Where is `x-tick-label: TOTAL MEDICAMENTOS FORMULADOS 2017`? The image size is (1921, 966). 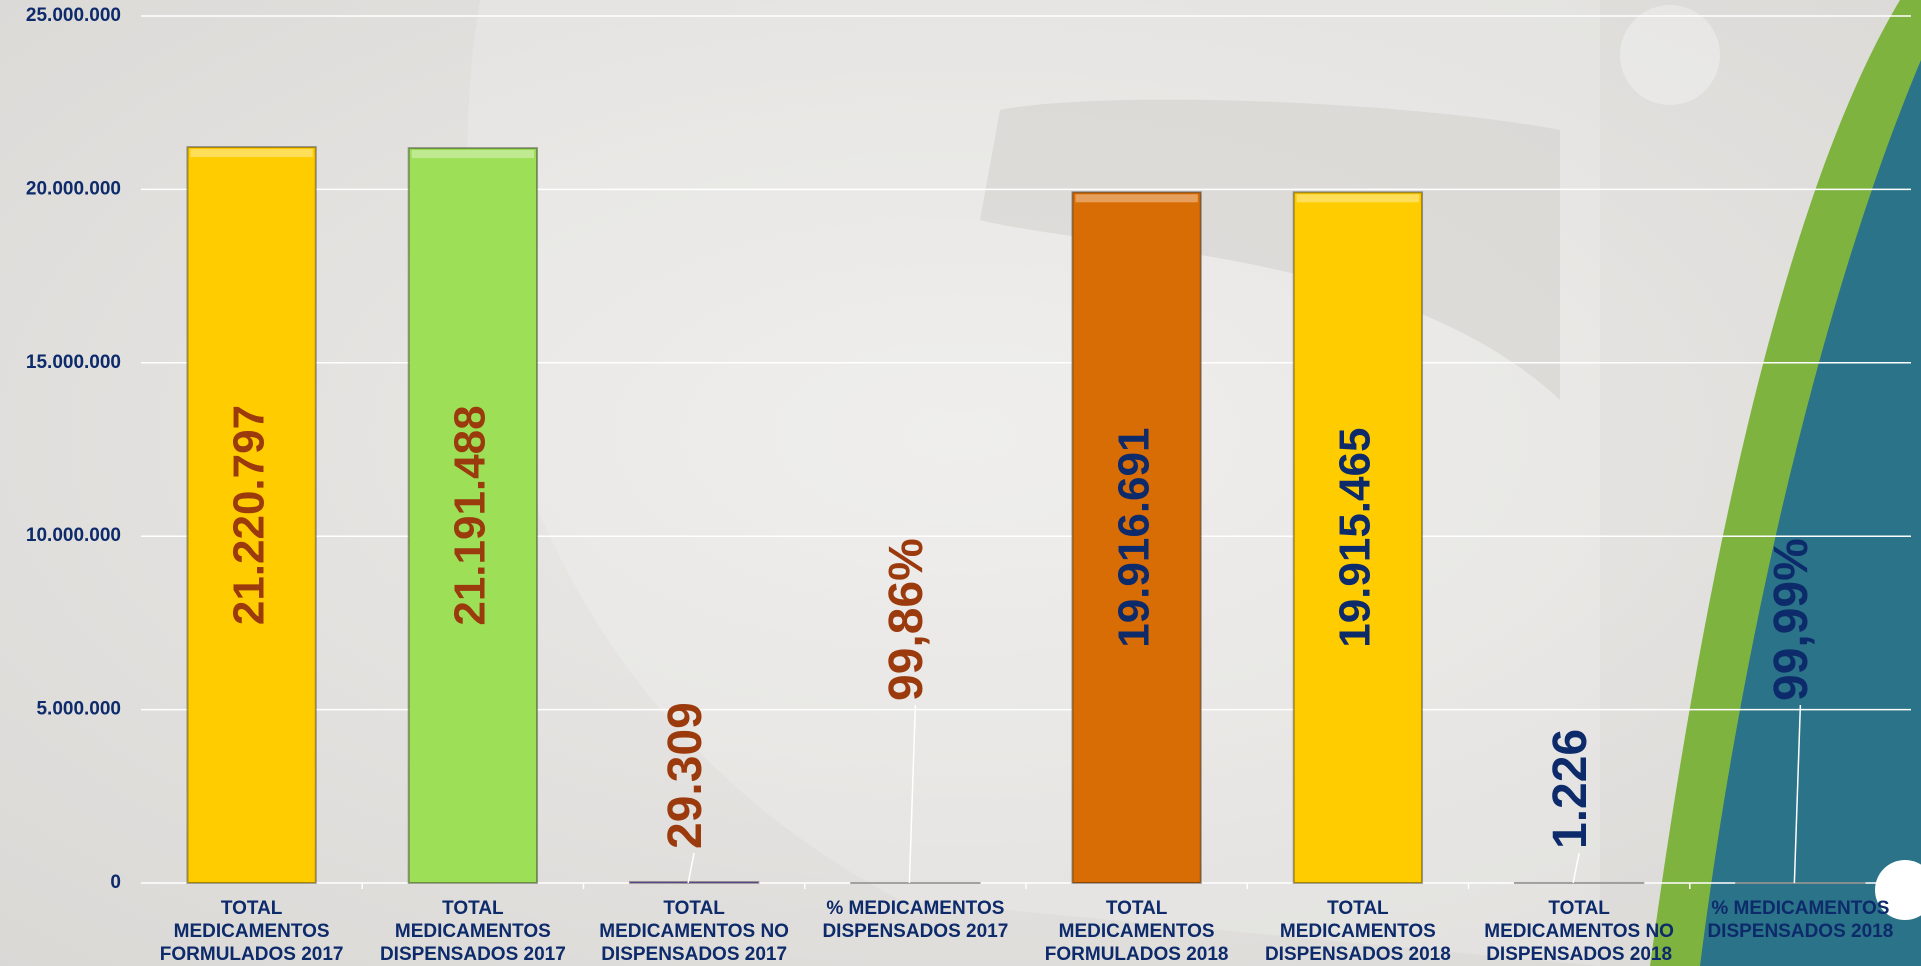 x-tick-label: TOTAL MEDICAMENTOS FORMULADOS 2017 is located at coordinates (251, 931).